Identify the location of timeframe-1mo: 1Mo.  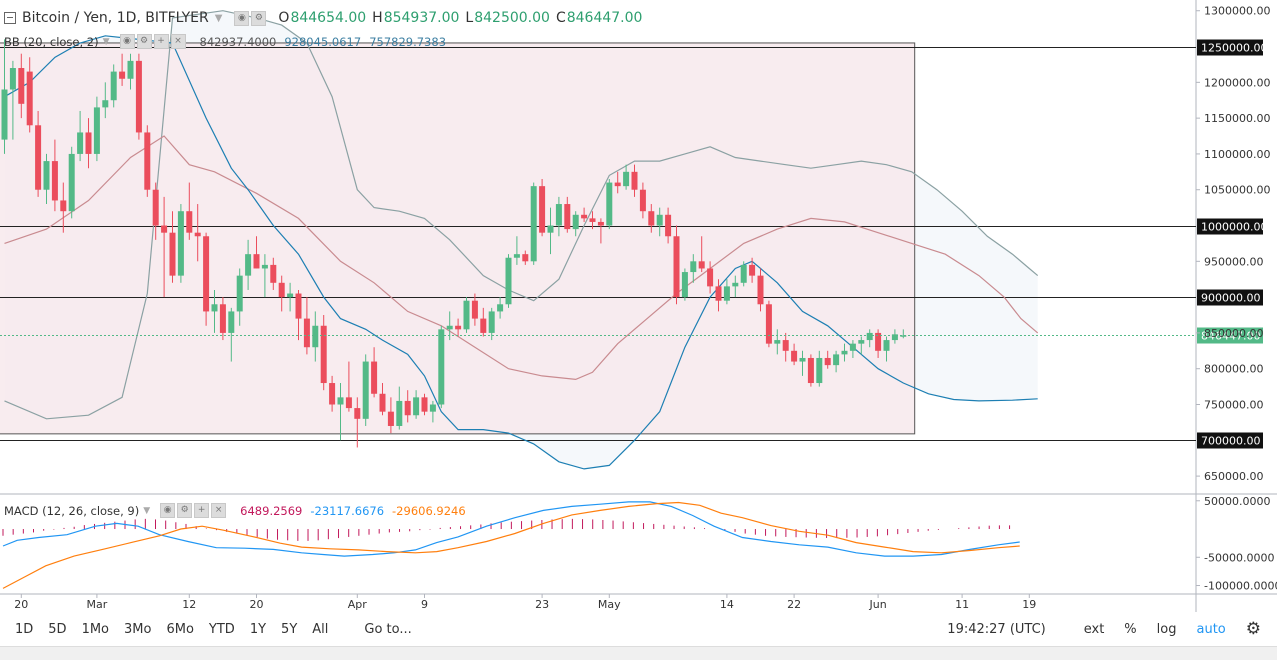
(95, 629).